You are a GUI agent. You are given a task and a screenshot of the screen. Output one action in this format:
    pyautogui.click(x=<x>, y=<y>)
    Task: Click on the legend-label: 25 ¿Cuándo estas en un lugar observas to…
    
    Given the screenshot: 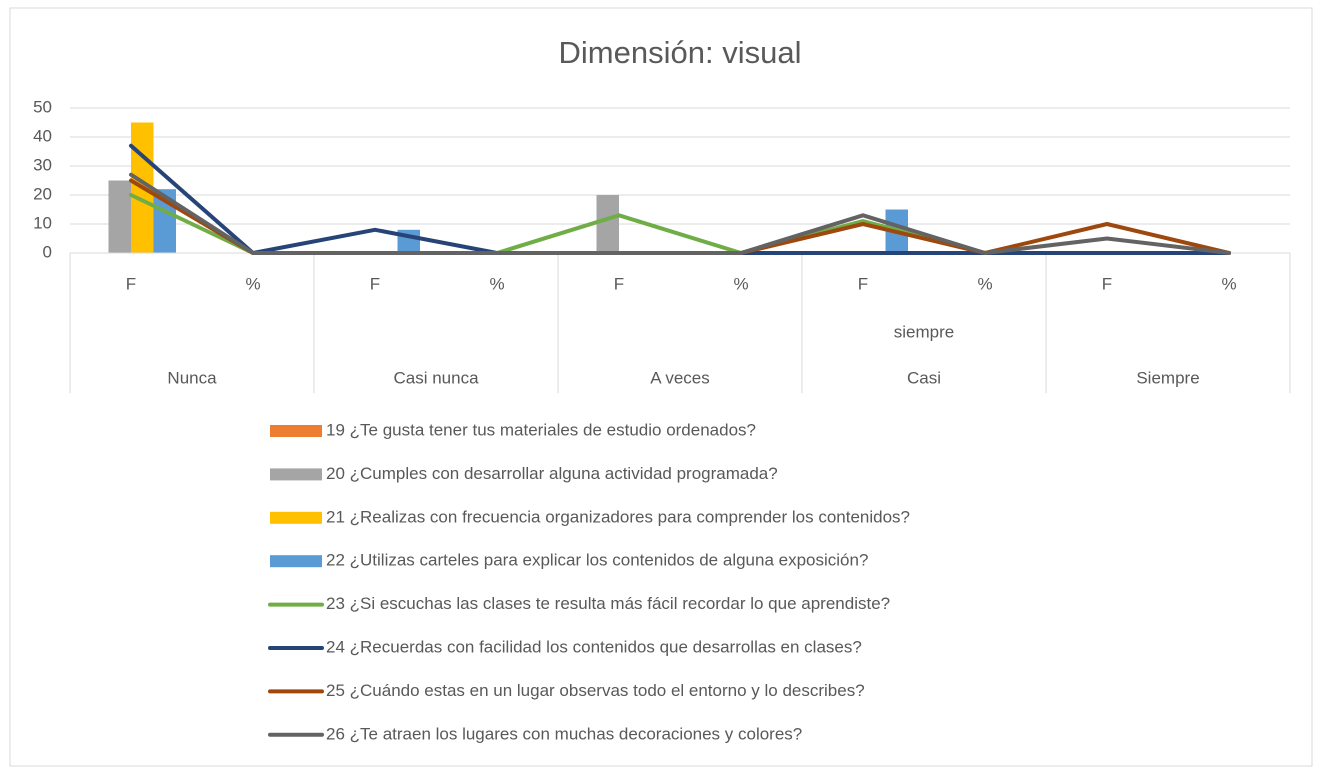 What is the action you would take?
    pyautogui.click(x=595, y=690)
    